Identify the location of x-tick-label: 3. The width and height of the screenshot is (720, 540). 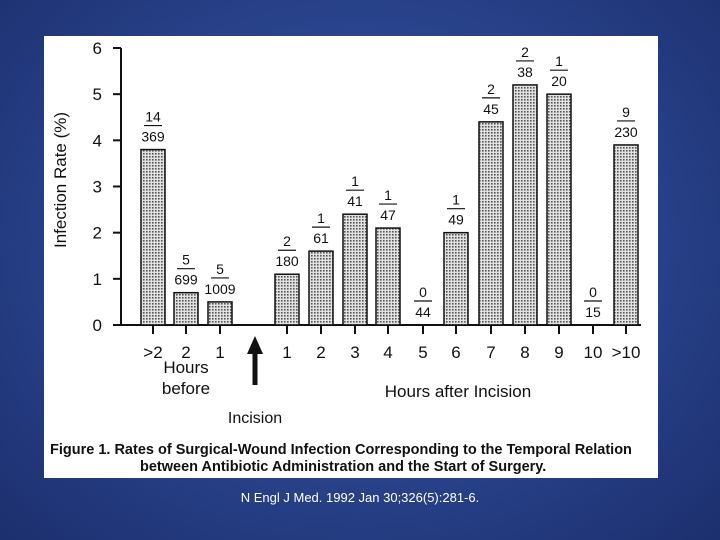
(354, 352).